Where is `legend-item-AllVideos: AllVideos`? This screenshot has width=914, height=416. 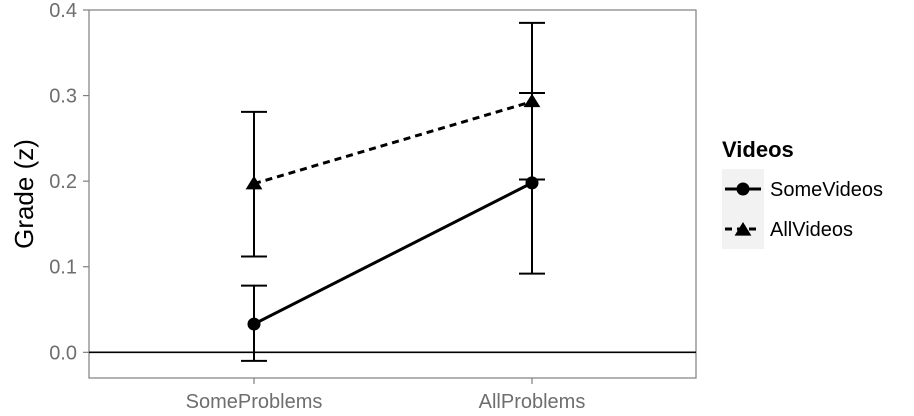 legend-item-AllVideos: AllVideos is located at coordinates (787, 229).